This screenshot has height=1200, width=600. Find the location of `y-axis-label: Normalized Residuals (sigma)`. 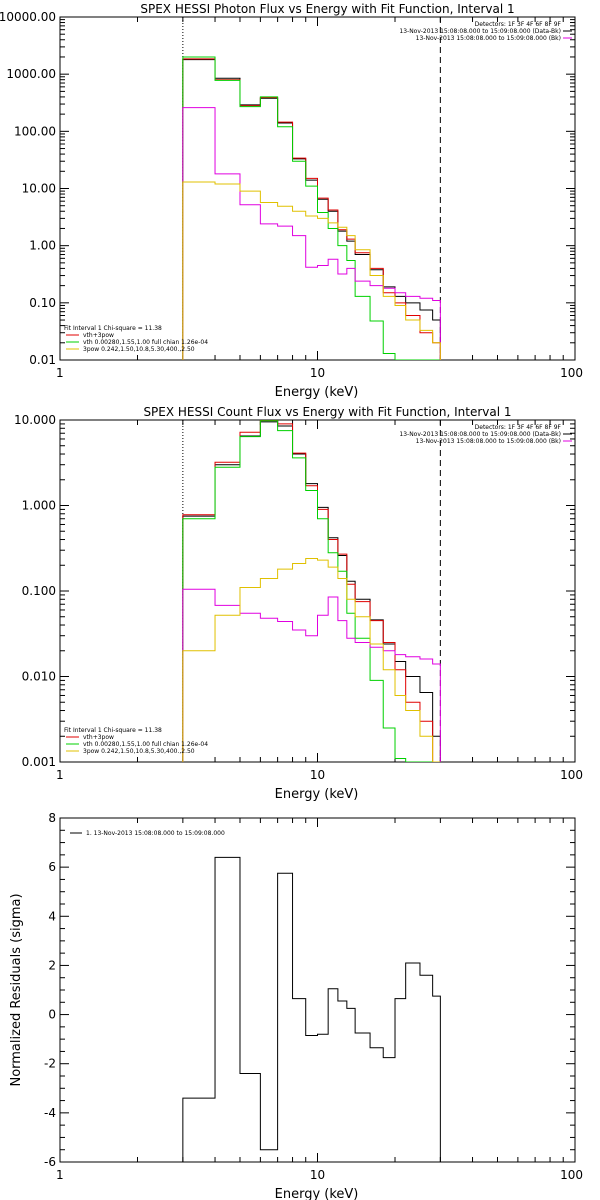

y-axis-label: Normalized Residuals (sigma) is located at coordinates (16, 989).